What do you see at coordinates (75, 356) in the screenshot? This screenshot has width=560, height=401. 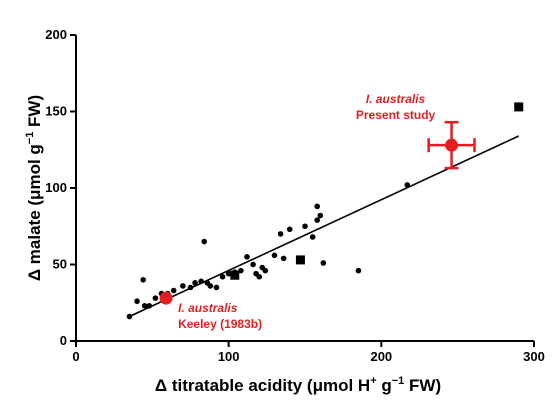 I see `x-tick-label: 0` at bounding box center [75, 356].